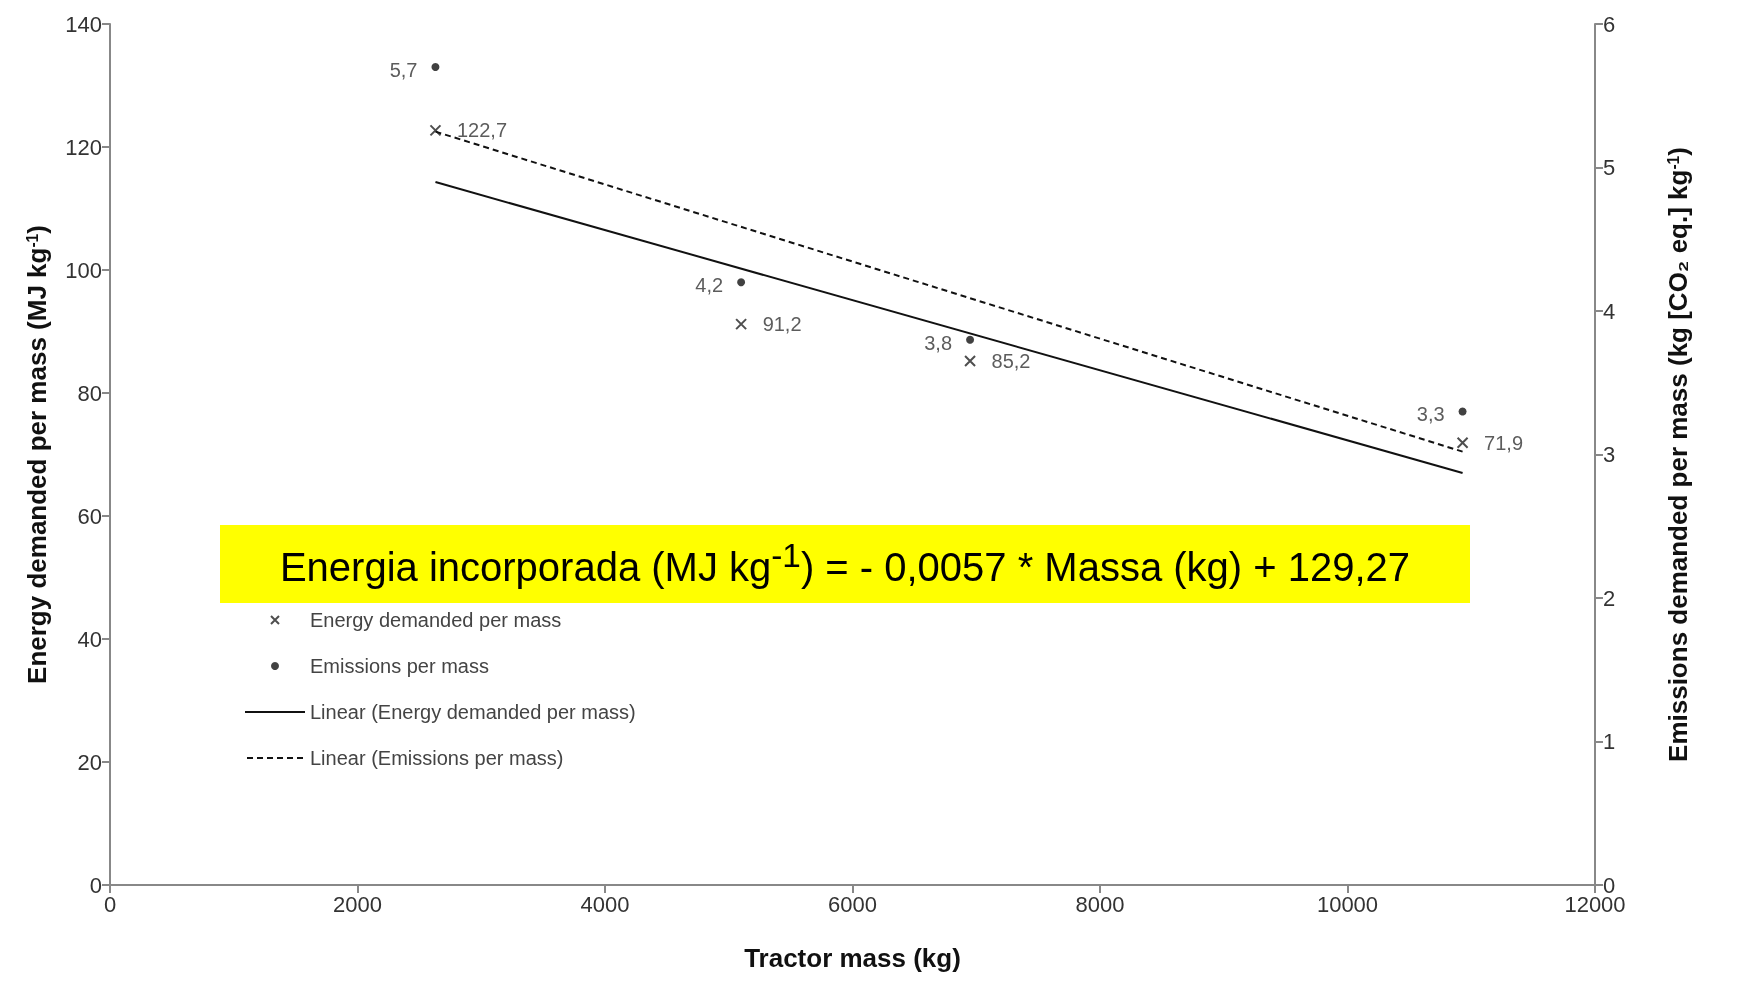  I want to click on y2-axis-title: Emissions demanded per mass (kg [CO₂ eq.] kg-1), so click(1678, 454).